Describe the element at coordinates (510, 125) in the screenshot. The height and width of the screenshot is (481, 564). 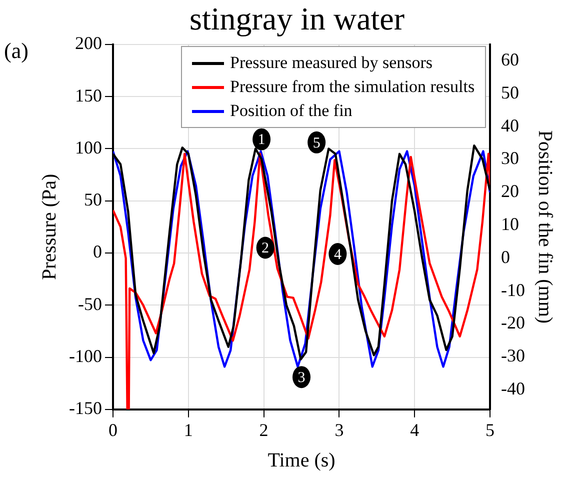
I see `y2-tick-label: 40` at that location.